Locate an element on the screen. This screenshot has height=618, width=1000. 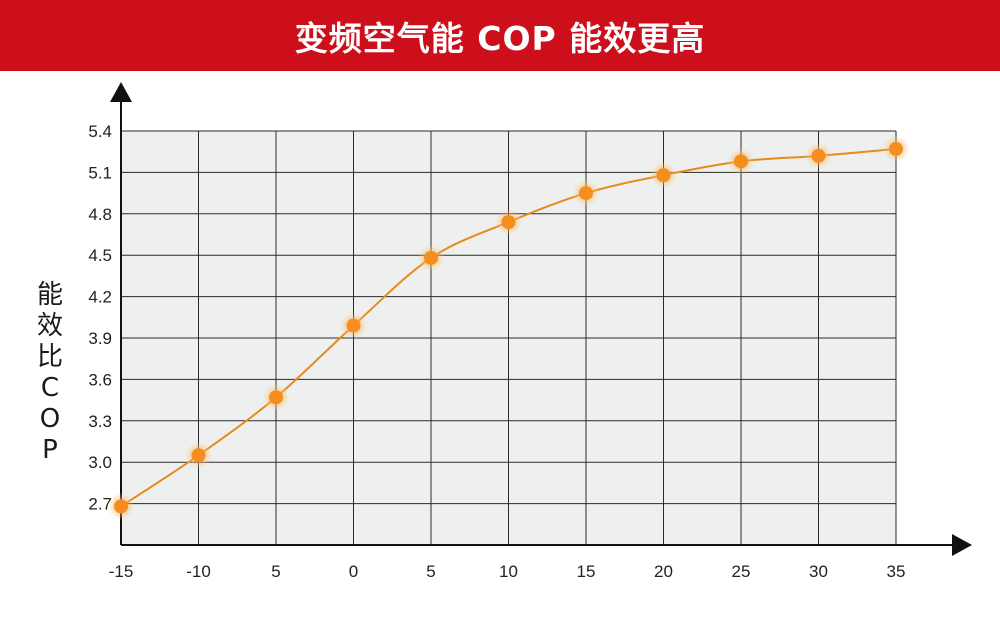
y-axis-label-char: 比 is located at coordinates (49, 357).